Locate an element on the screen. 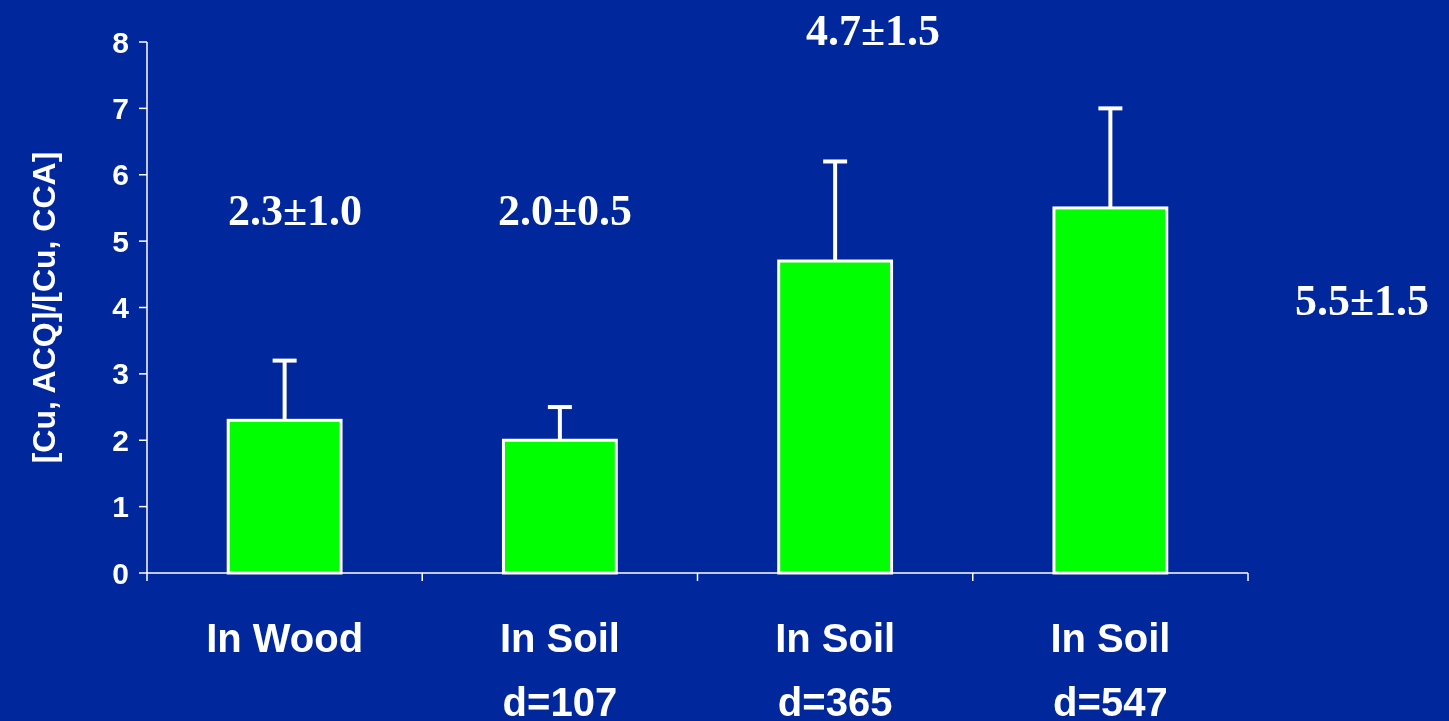  y-tick-label: 1 is located at coordinates (120, 507).